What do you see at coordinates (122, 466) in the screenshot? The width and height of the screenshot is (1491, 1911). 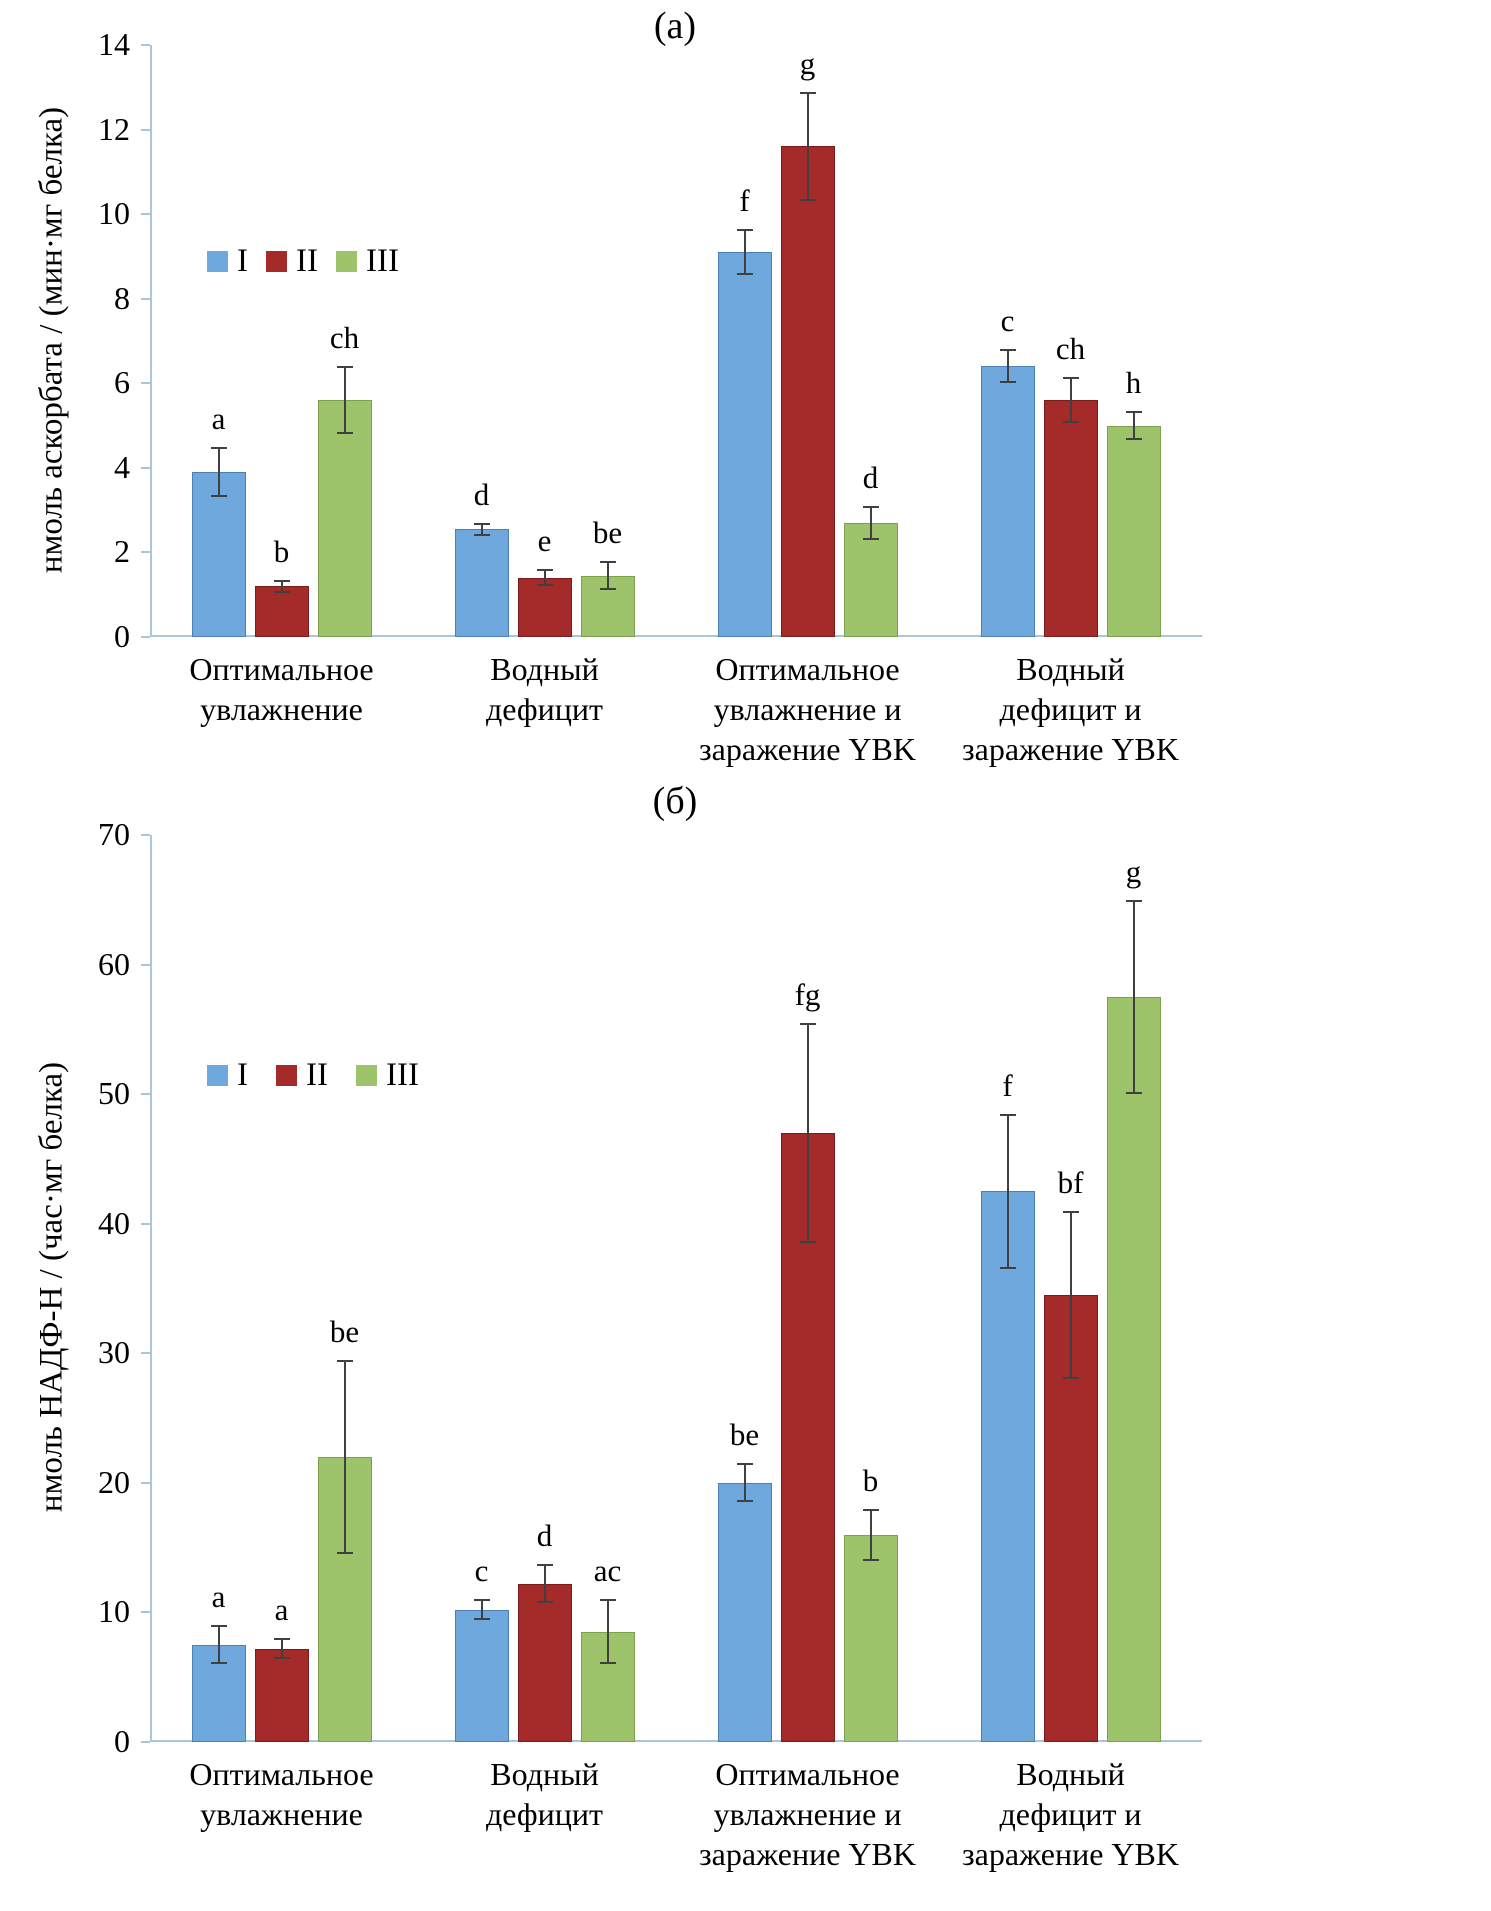 I see `y-tick-label: 4` at bounding box center [122, 466].